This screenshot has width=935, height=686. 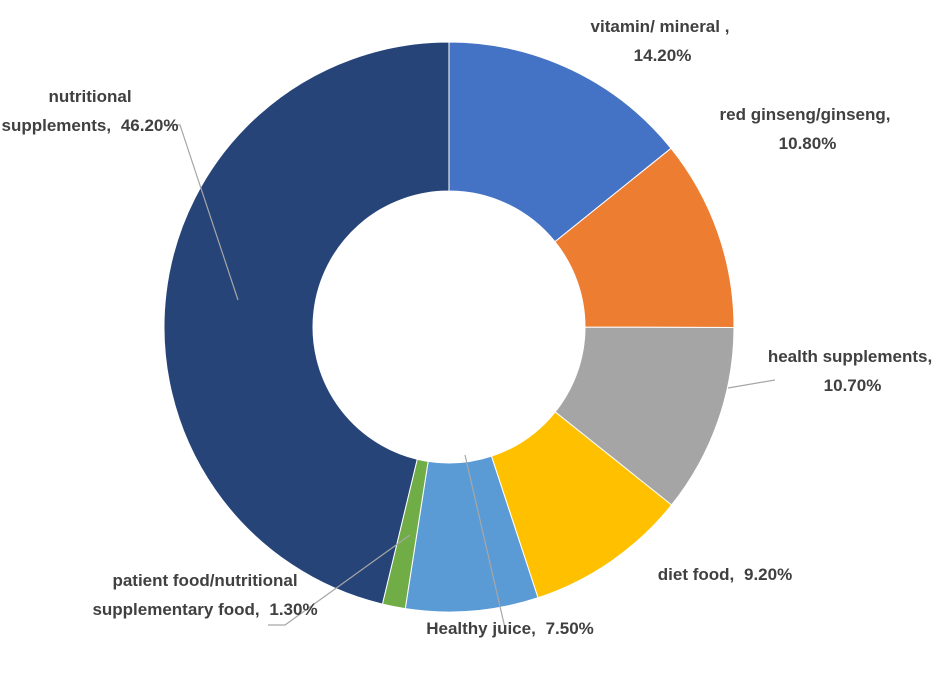 What do you see at coordinates (696, 574) in the screenshot?
I see `category-label: diet food,` at bounding box center [696, 574].